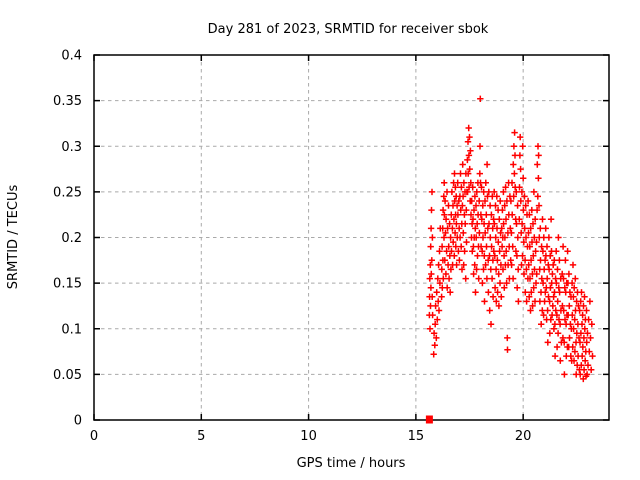 The width and height of the screenshot is (640, 480). Describe the element at coordinates (201, 436) in the screenshot. I see `x-tick-label: 5` at that location.